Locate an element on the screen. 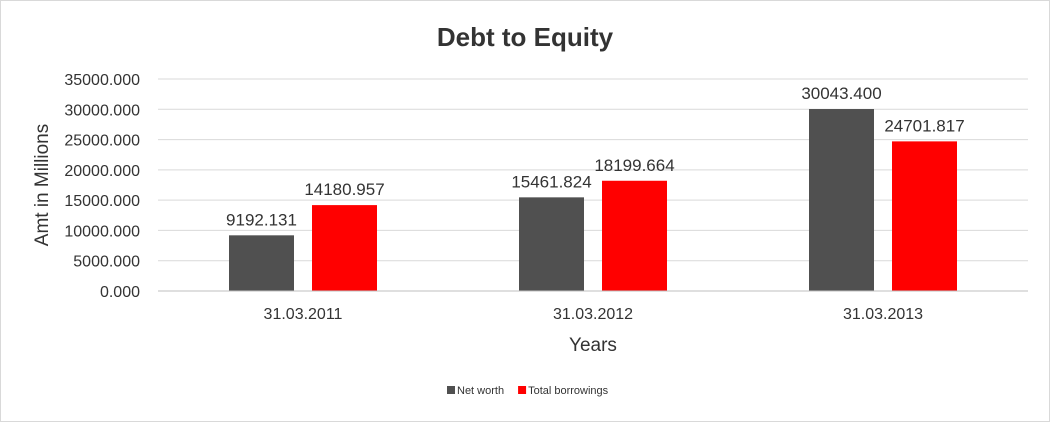 The width and height of the screenshot is (1050, 422). y-tick-label: 15000.000 is located at coordinates (102, 201).